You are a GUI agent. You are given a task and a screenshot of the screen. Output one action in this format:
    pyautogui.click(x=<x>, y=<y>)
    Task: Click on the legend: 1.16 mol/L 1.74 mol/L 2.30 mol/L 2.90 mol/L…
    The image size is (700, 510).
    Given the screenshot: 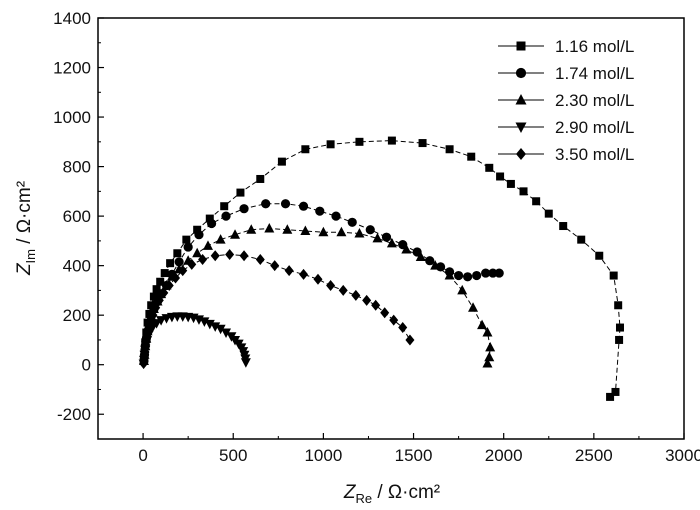 What is the action you would take?
    pyautogui.click(x=566, y=100)
    